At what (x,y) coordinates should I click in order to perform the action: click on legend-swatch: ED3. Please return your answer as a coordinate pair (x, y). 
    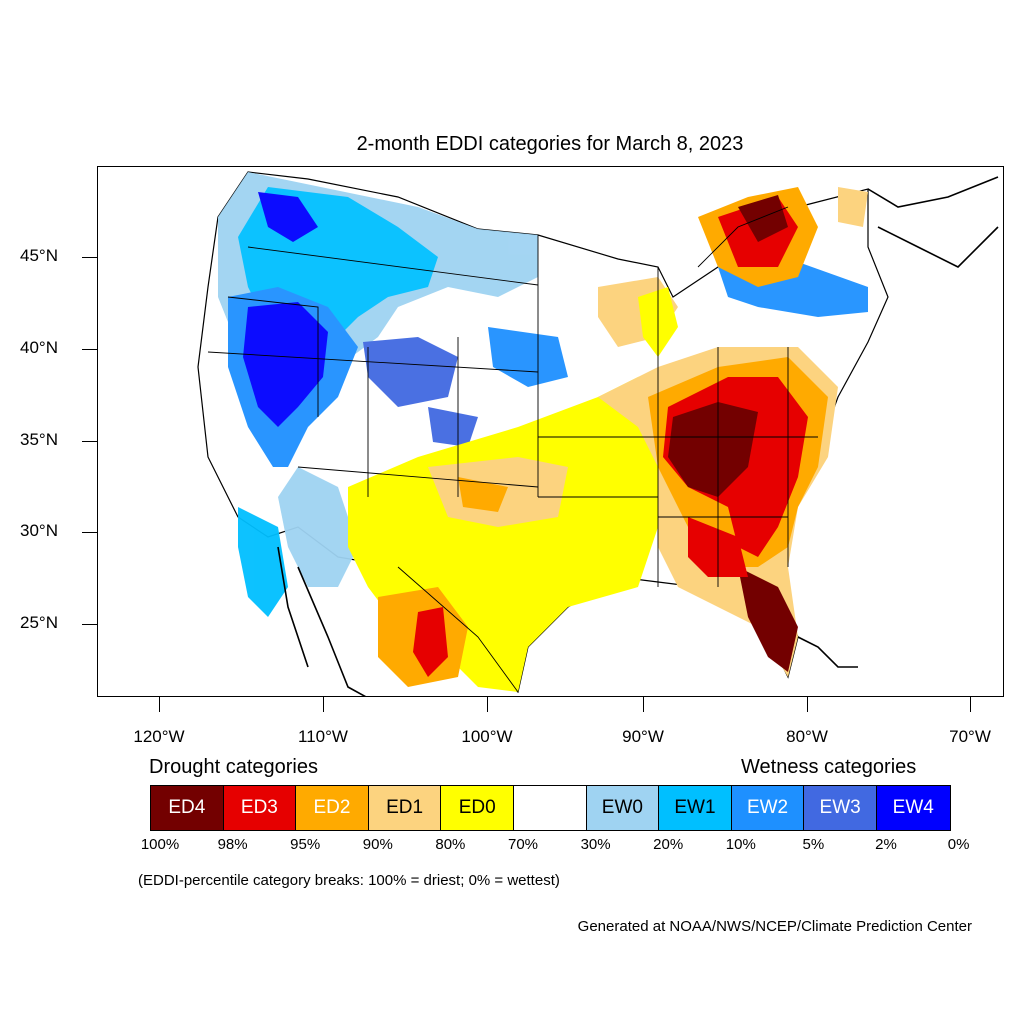
    Looking at the image, I should click on (260, 808).